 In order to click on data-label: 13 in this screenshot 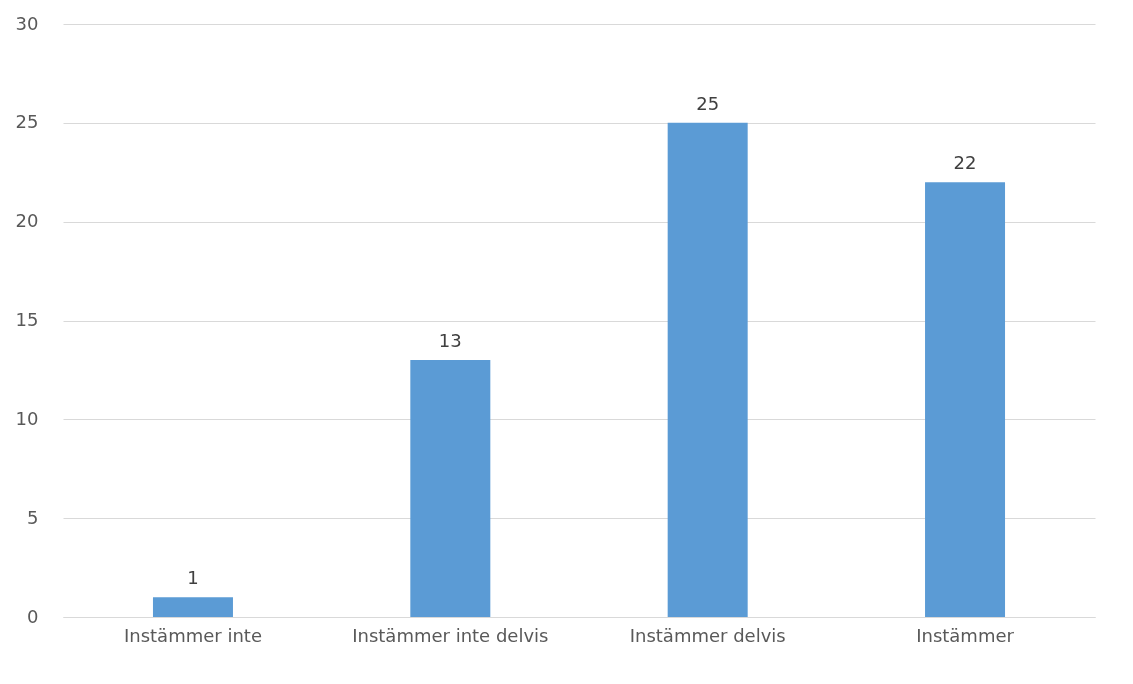, I will do `click(450, 341)`.